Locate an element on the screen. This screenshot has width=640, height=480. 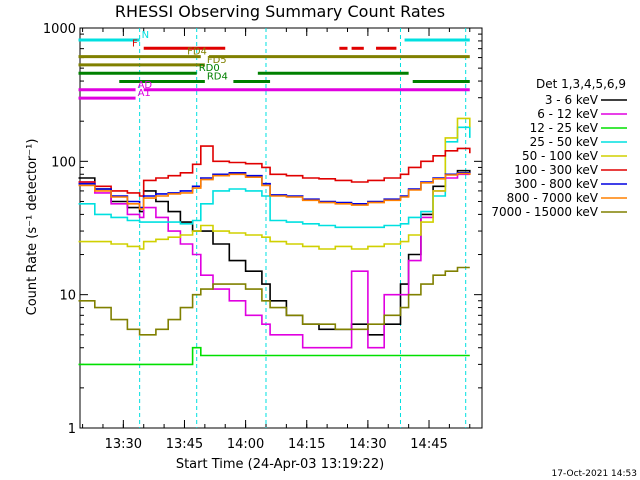
flag-label: AD is located at coordinates (145, 85).